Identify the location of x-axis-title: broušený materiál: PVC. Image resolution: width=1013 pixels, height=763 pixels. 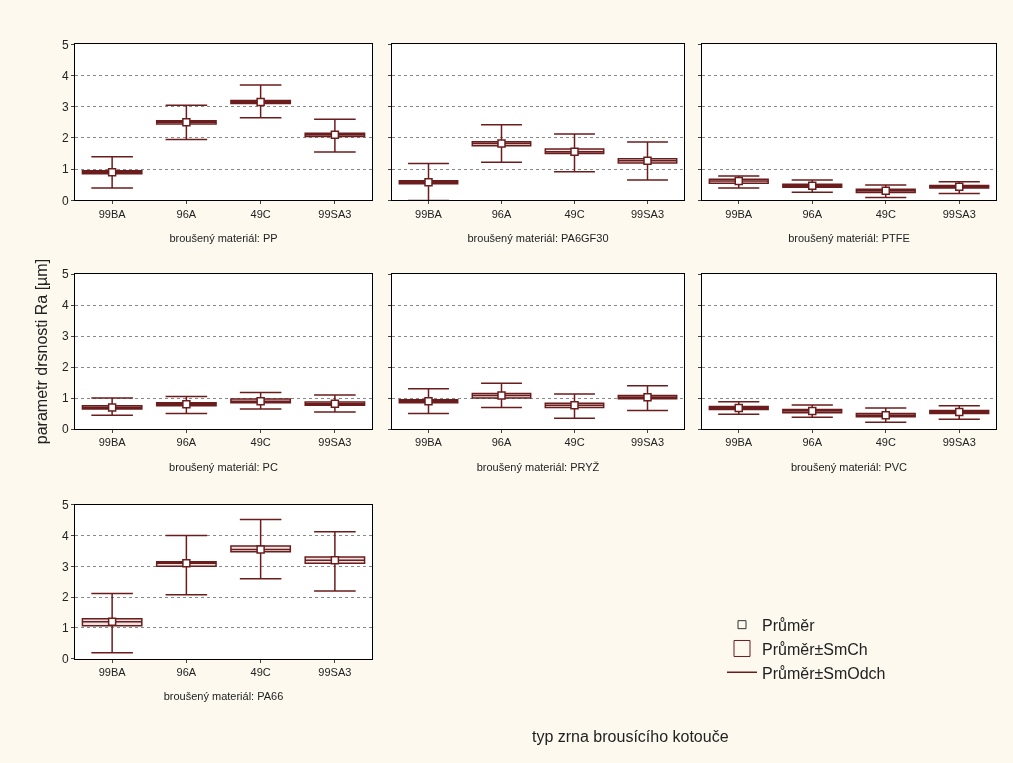
(849, 466).